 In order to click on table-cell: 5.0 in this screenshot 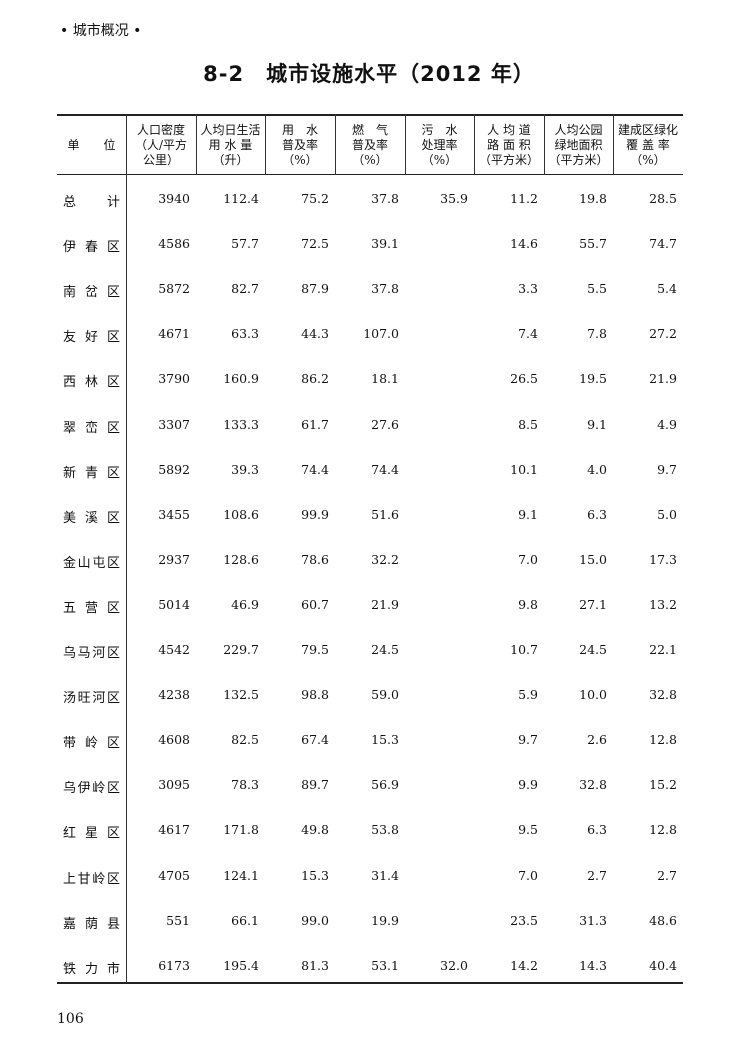, I will do `click(667, 514)`.